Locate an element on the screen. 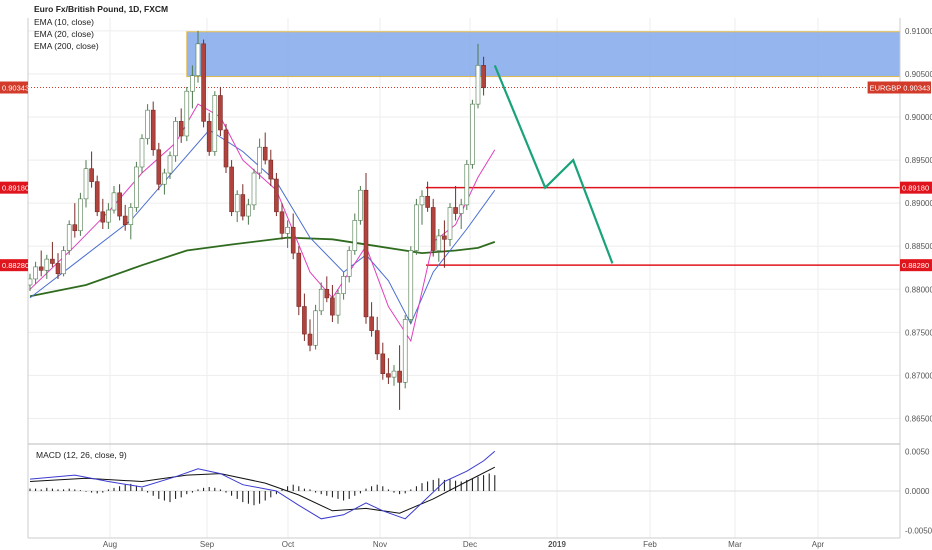  price-tick-label: 0.88500 is located at coordinates (918, 246).